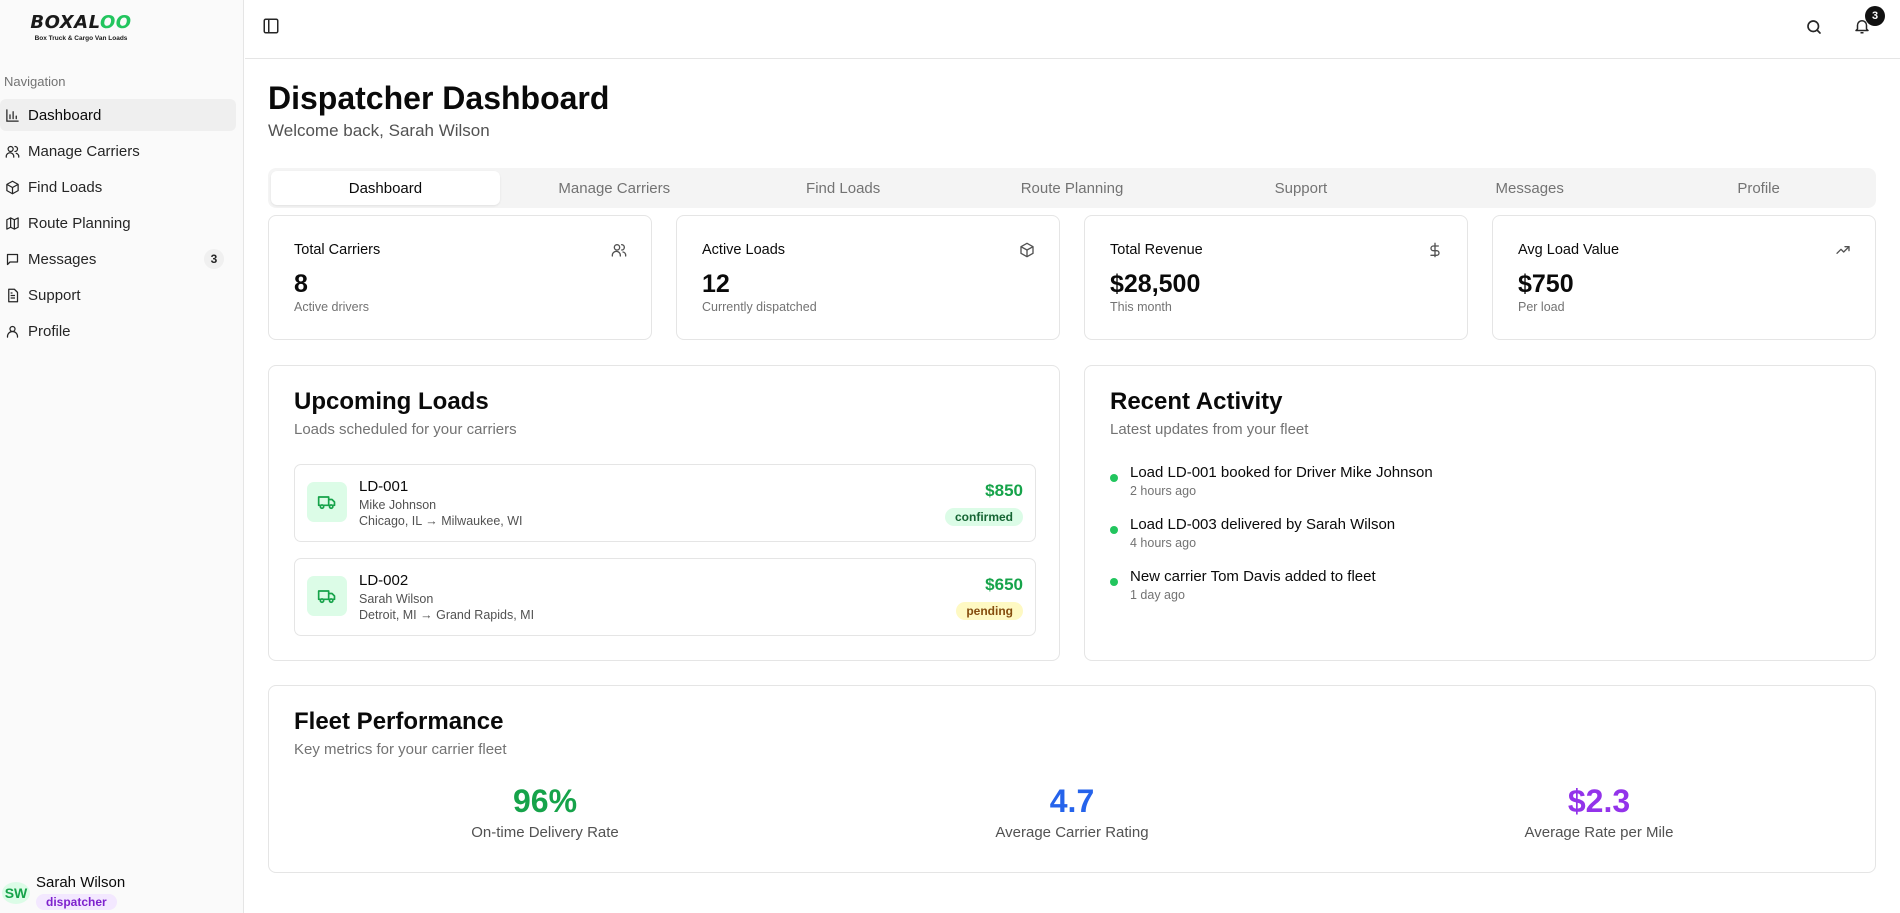 This screenshot has height=913, width=1900. I want to click on sidebar-item-label: Manage Carriers, so click(84, 151).